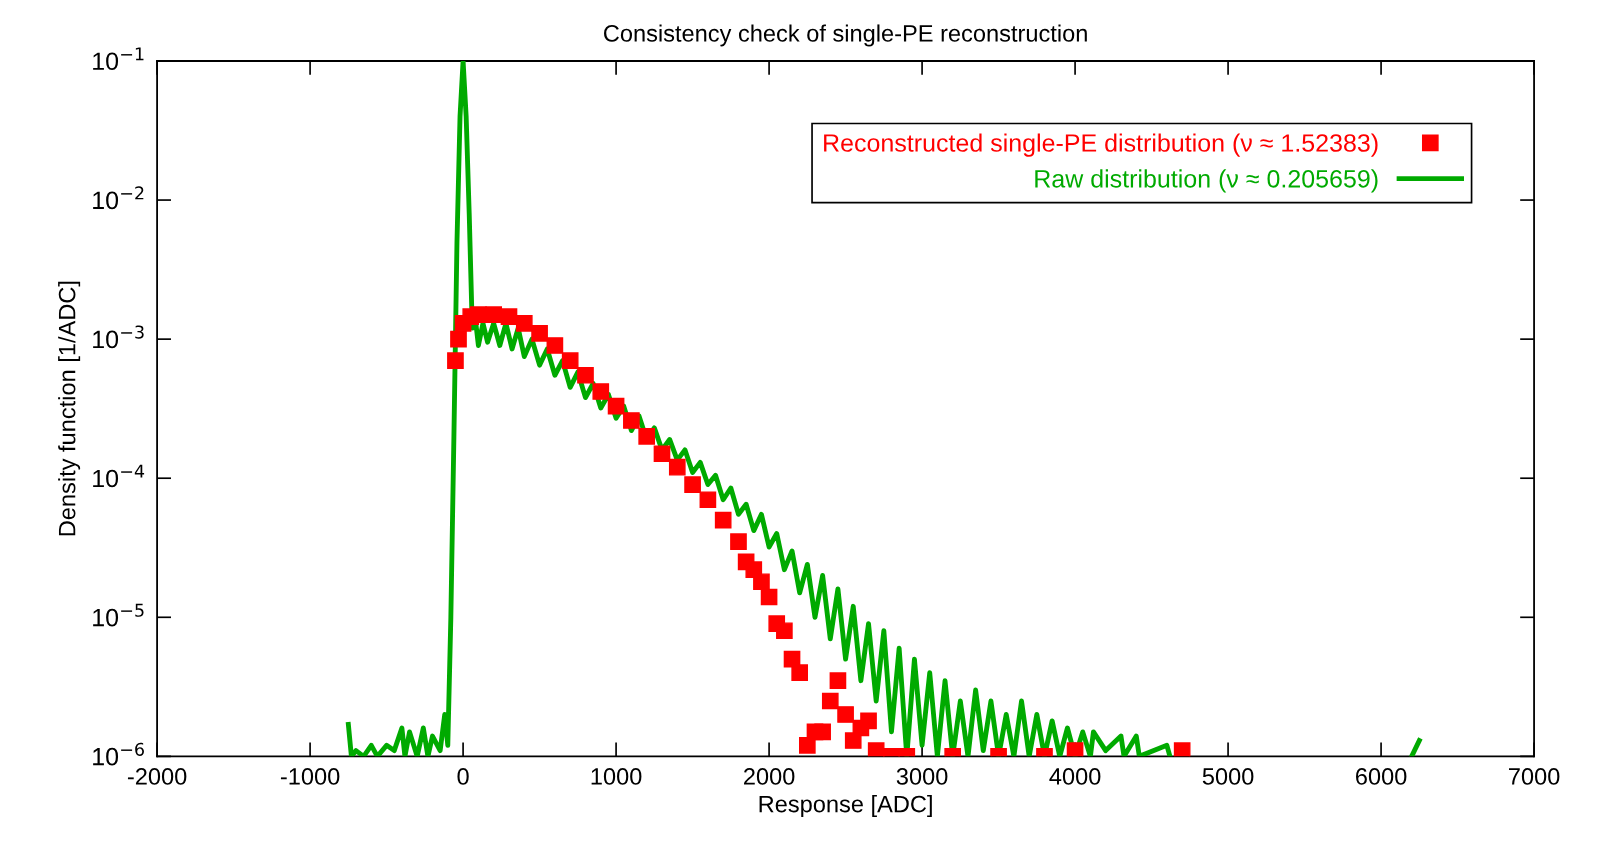 This screenshot has width=1603, height=847. I want to click on legend-label: Raw distribution (ν ≈ 0.205659), so click(1206, 181).